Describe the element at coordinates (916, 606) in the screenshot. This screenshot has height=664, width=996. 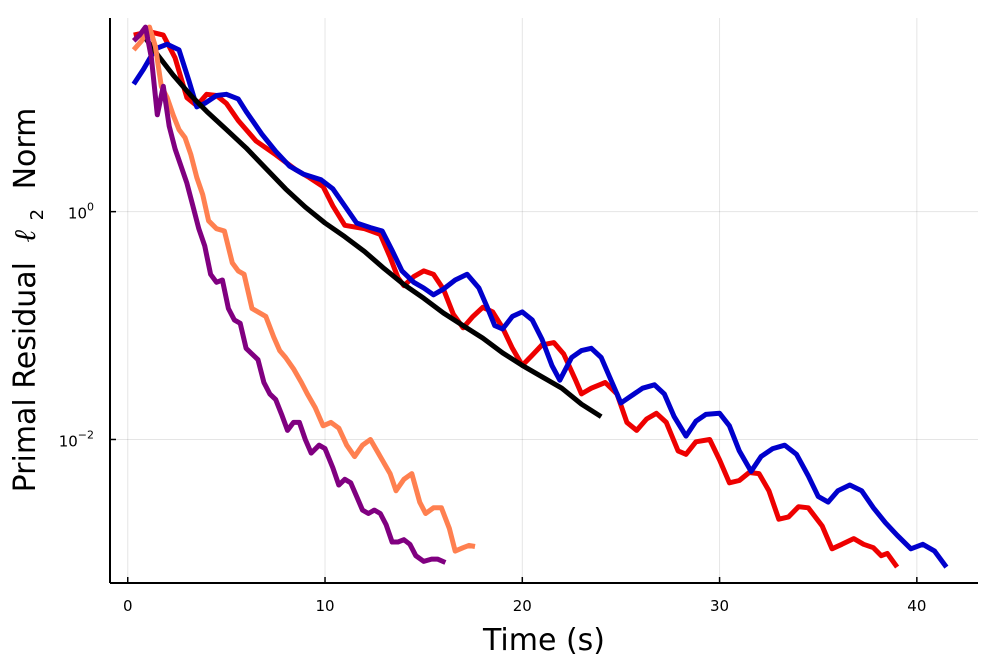
I see `x-tick-label: 40` at that location.